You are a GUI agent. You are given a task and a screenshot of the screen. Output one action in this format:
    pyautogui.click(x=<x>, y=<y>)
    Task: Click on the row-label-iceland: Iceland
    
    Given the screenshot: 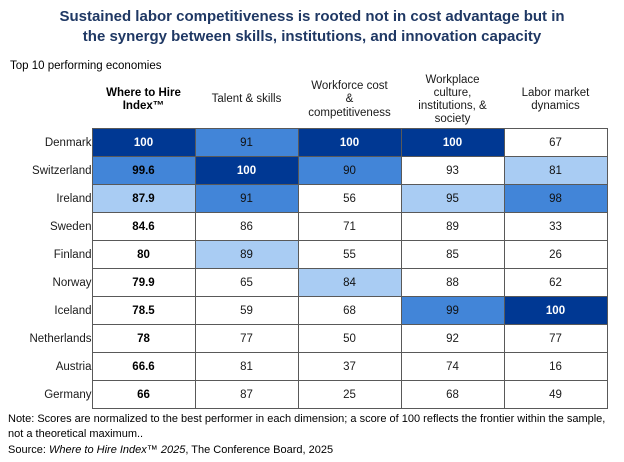 What is the action you would take?
    pyautogui.click(x=73, y=310)
    